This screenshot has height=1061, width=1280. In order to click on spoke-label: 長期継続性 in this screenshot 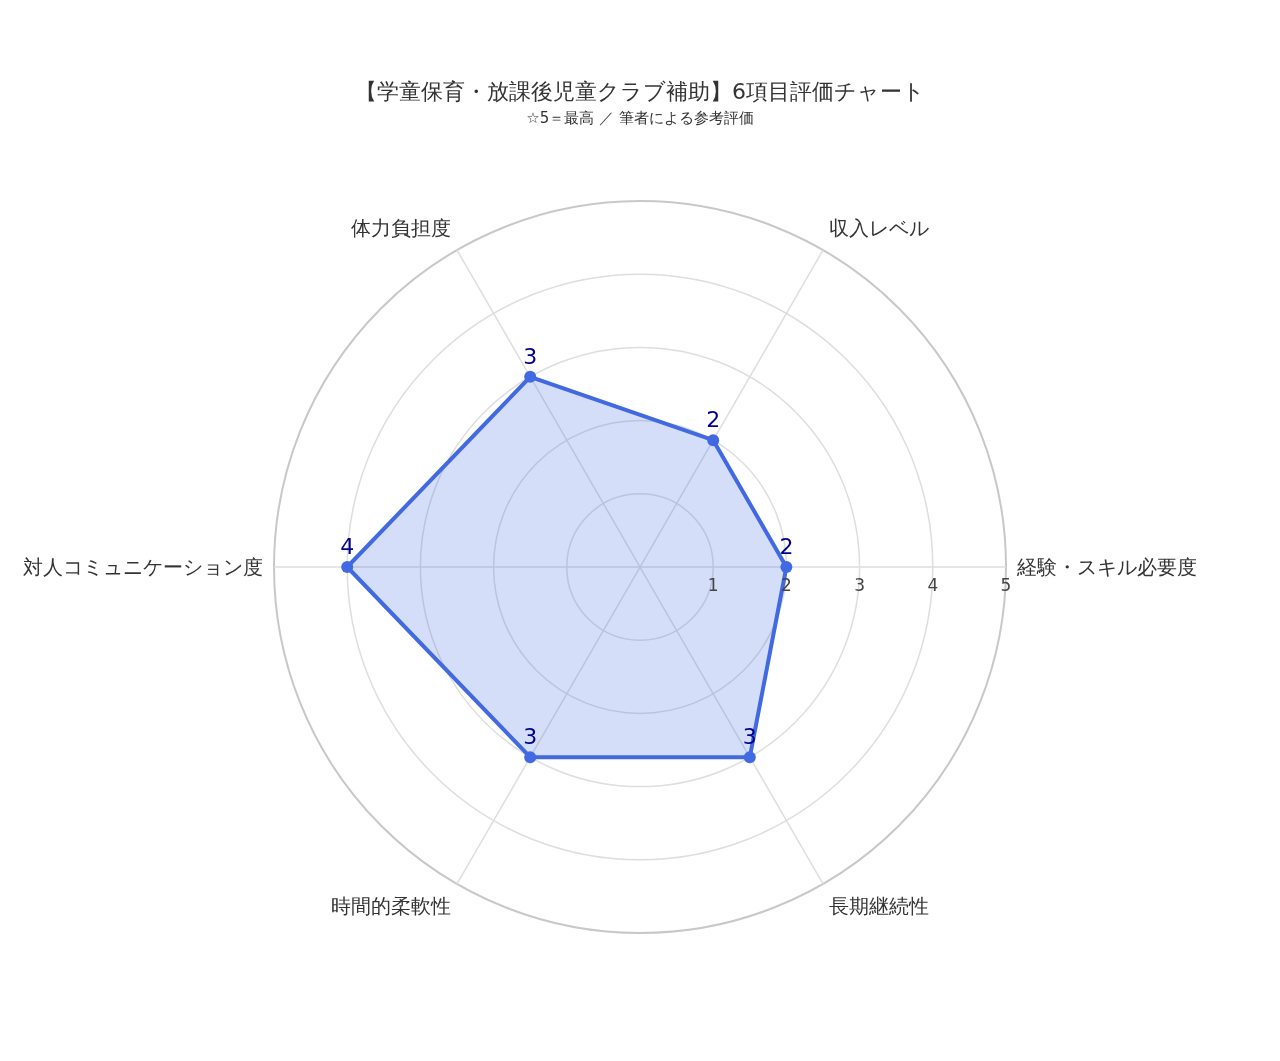, I will do `click(878, 905)`.